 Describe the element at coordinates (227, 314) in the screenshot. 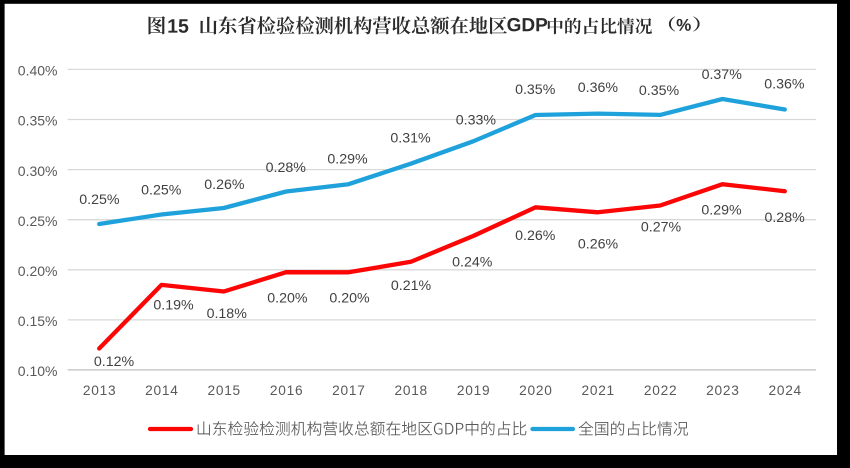

I see `svg-text: 0.18%` at that location.